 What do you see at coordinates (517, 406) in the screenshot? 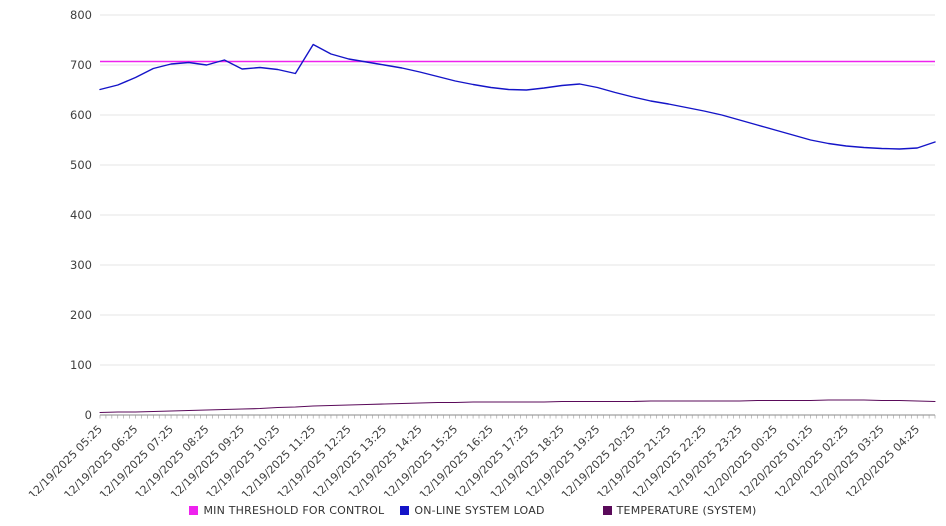
I see `temperature-series-line` at bounding box center [517, 406].